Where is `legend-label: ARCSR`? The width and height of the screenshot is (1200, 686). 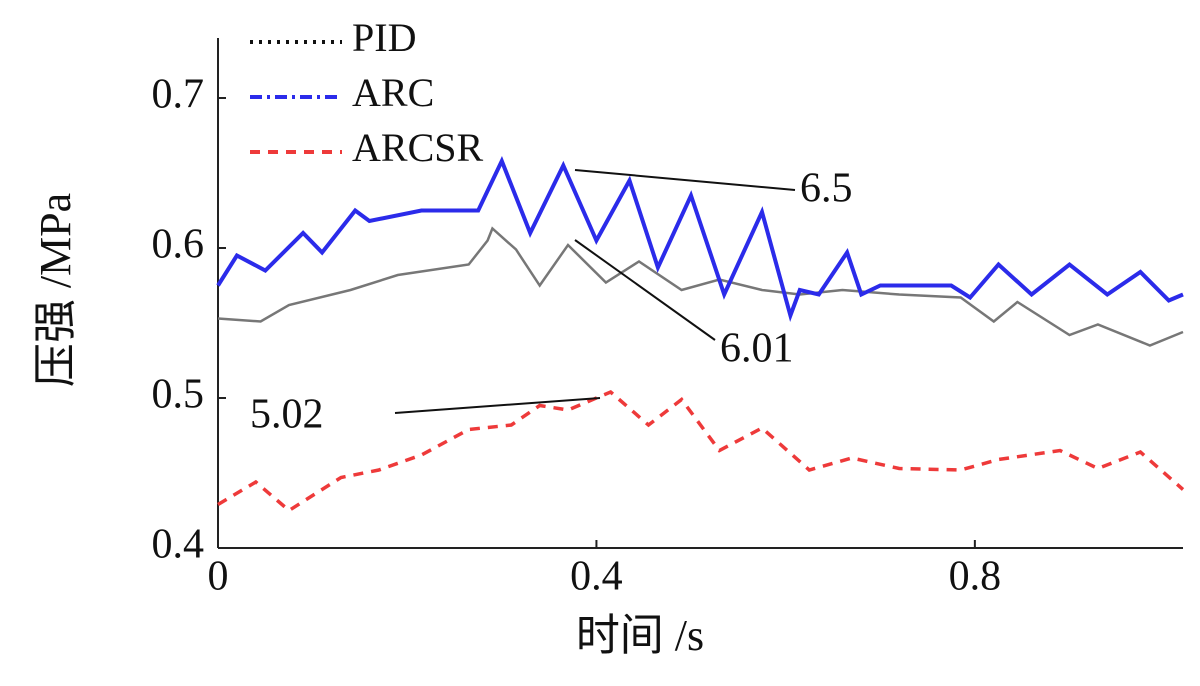 legend-label: ARCSR is located at coordinates (417, 147).